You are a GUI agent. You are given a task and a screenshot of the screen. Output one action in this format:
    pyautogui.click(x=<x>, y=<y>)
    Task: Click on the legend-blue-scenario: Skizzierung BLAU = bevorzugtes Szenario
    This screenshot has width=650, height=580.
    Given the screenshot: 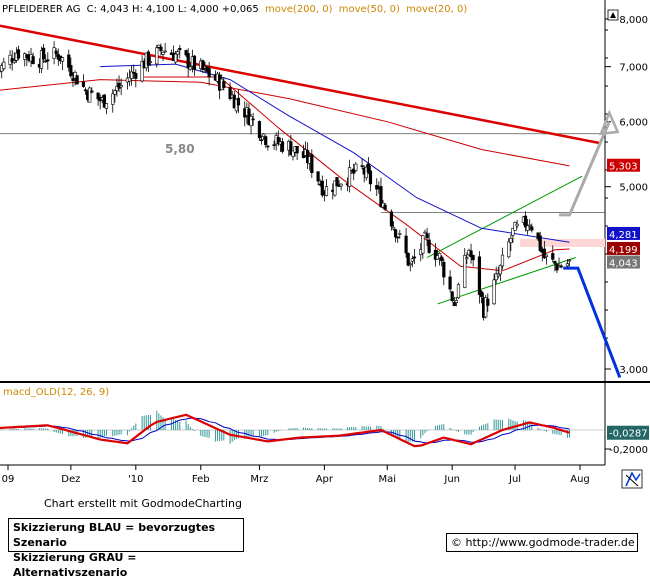 What is the action you would take?
    pyautogui.click(x=114, y=535)
    